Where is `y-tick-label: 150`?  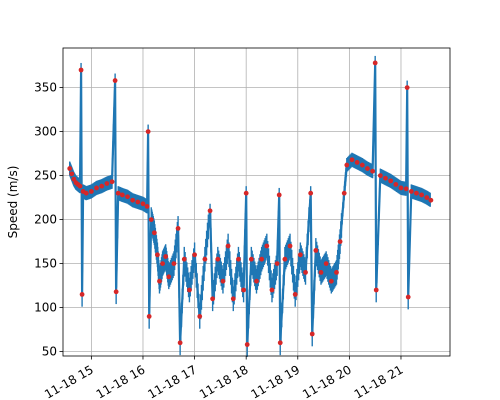 y-tick-label: 150 is located at coordinates (45, 264).